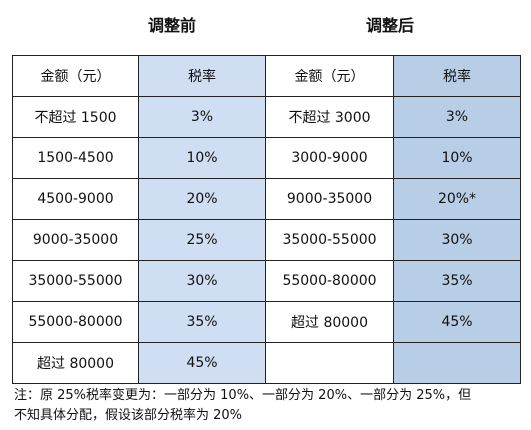 This screenshot has height=430, width=531. I want to click on amount-before-cell: 不超过 1500, so click(75, 117).